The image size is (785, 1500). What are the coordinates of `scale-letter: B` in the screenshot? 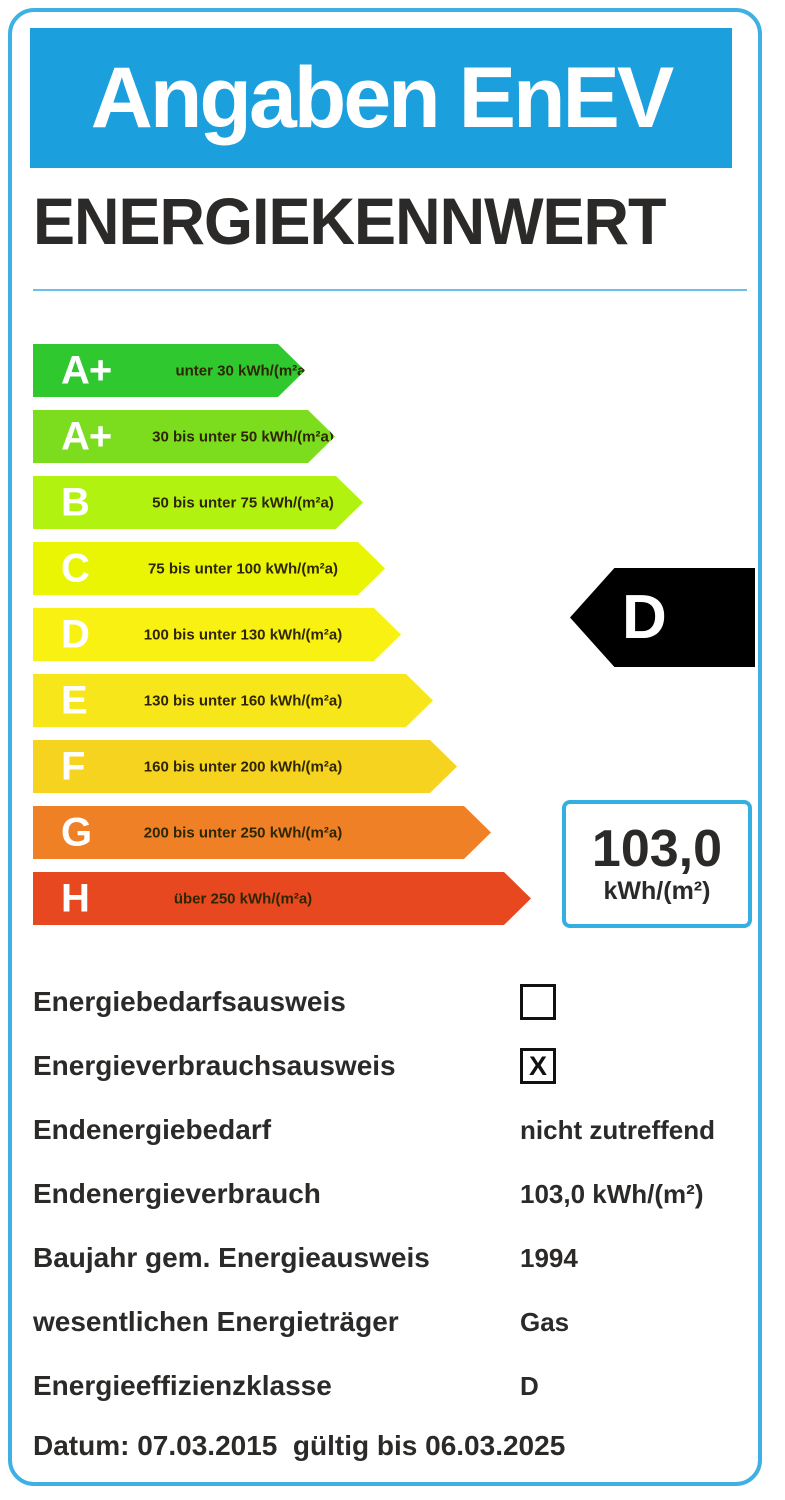 It's located at (75, 502).